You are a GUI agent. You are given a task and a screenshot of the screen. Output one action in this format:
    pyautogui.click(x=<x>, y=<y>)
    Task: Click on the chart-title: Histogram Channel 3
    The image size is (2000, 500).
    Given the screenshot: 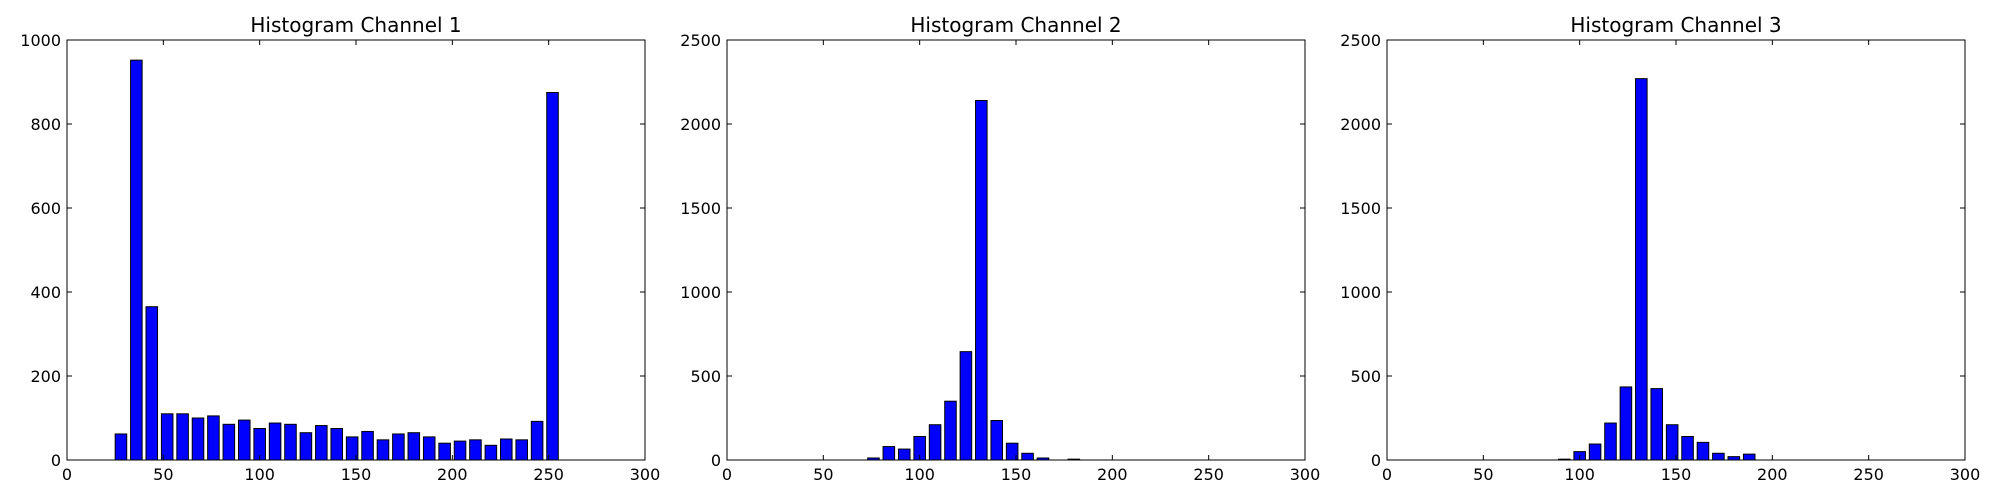 What is the action you would take?
    pyautogui.click(x=1675, y=25)
    